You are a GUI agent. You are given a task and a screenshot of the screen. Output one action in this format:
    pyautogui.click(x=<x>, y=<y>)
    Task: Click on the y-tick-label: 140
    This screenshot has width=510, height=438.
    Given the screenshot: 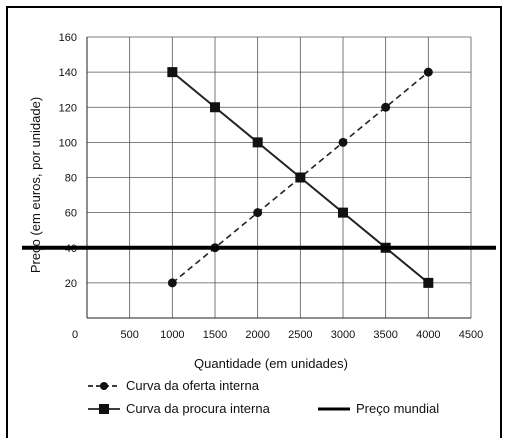 What is the action you would take?
    pyautogui.click(x=68, y=73)
    